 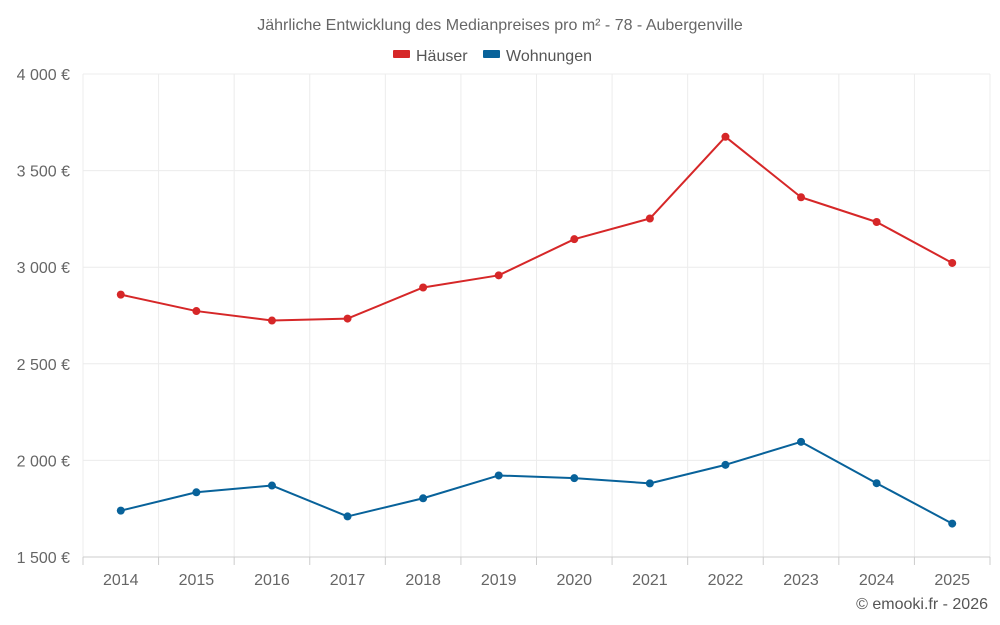 I want to click on legend-swatch-wohnungen, so click(x=491, y=54).